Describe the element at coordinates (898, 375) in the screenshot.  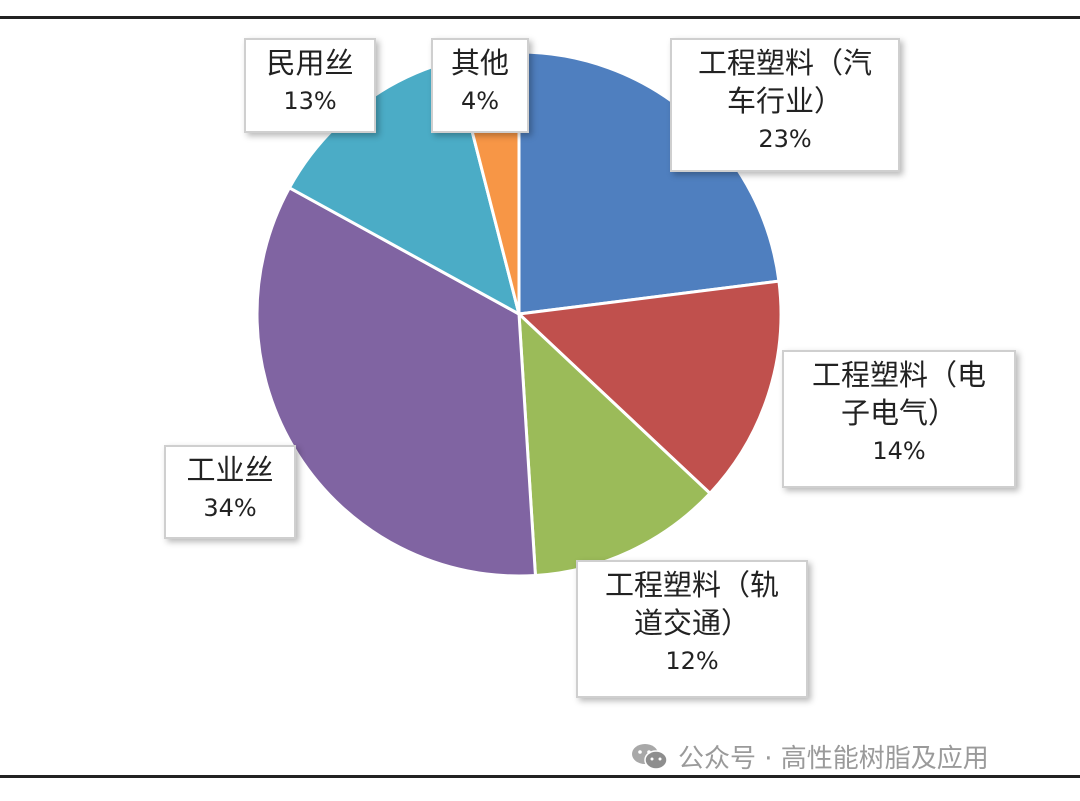
I see `callout-electronics-line1: 工程塑料（电` at that location.